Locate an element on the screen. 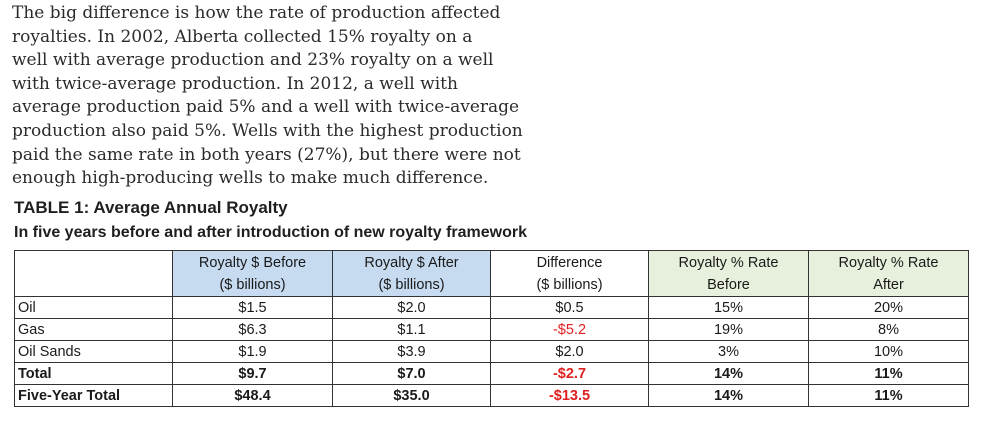  table-title: TABLE 1: Average Annual Royalty is located at coordinates (151, 207).